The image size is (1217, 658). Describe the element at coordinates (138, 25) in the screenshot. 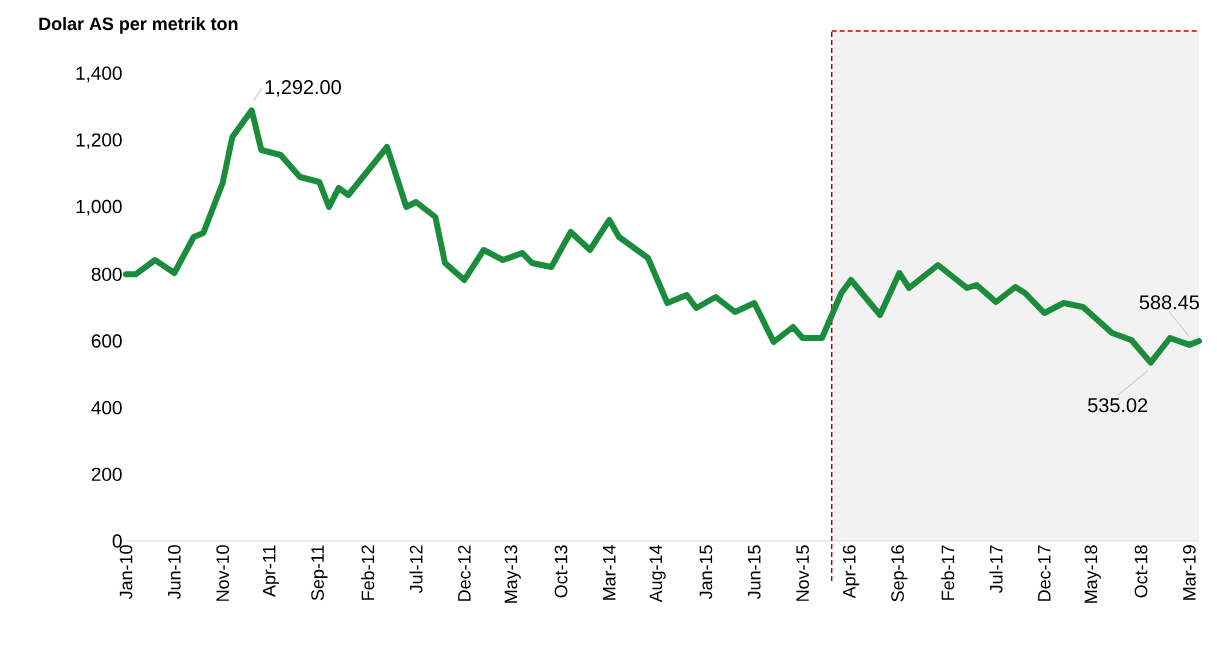

I see `y-axis-title: Dolar AS per metrik ton` at that location.